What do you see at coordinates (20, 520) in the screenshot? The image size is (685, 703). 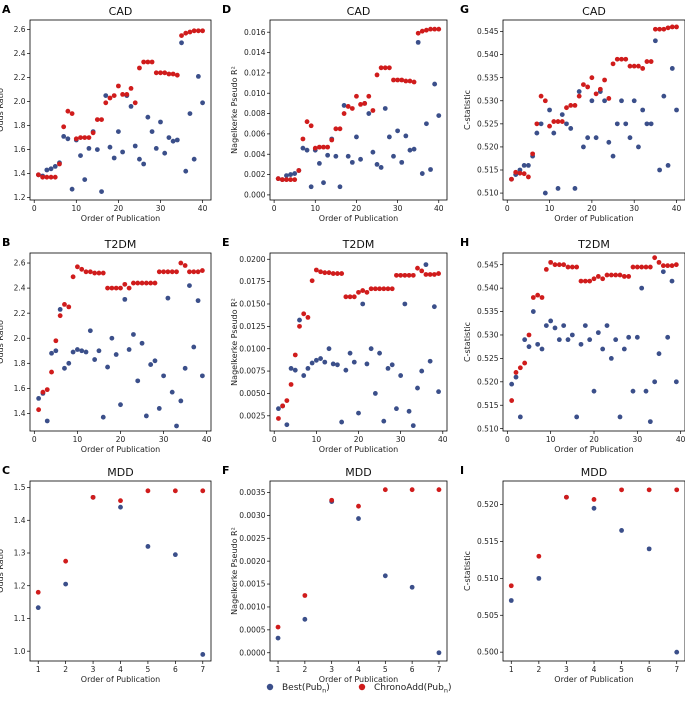 I see `y-tick-label: 1.4` at bounding box center [20, 520].